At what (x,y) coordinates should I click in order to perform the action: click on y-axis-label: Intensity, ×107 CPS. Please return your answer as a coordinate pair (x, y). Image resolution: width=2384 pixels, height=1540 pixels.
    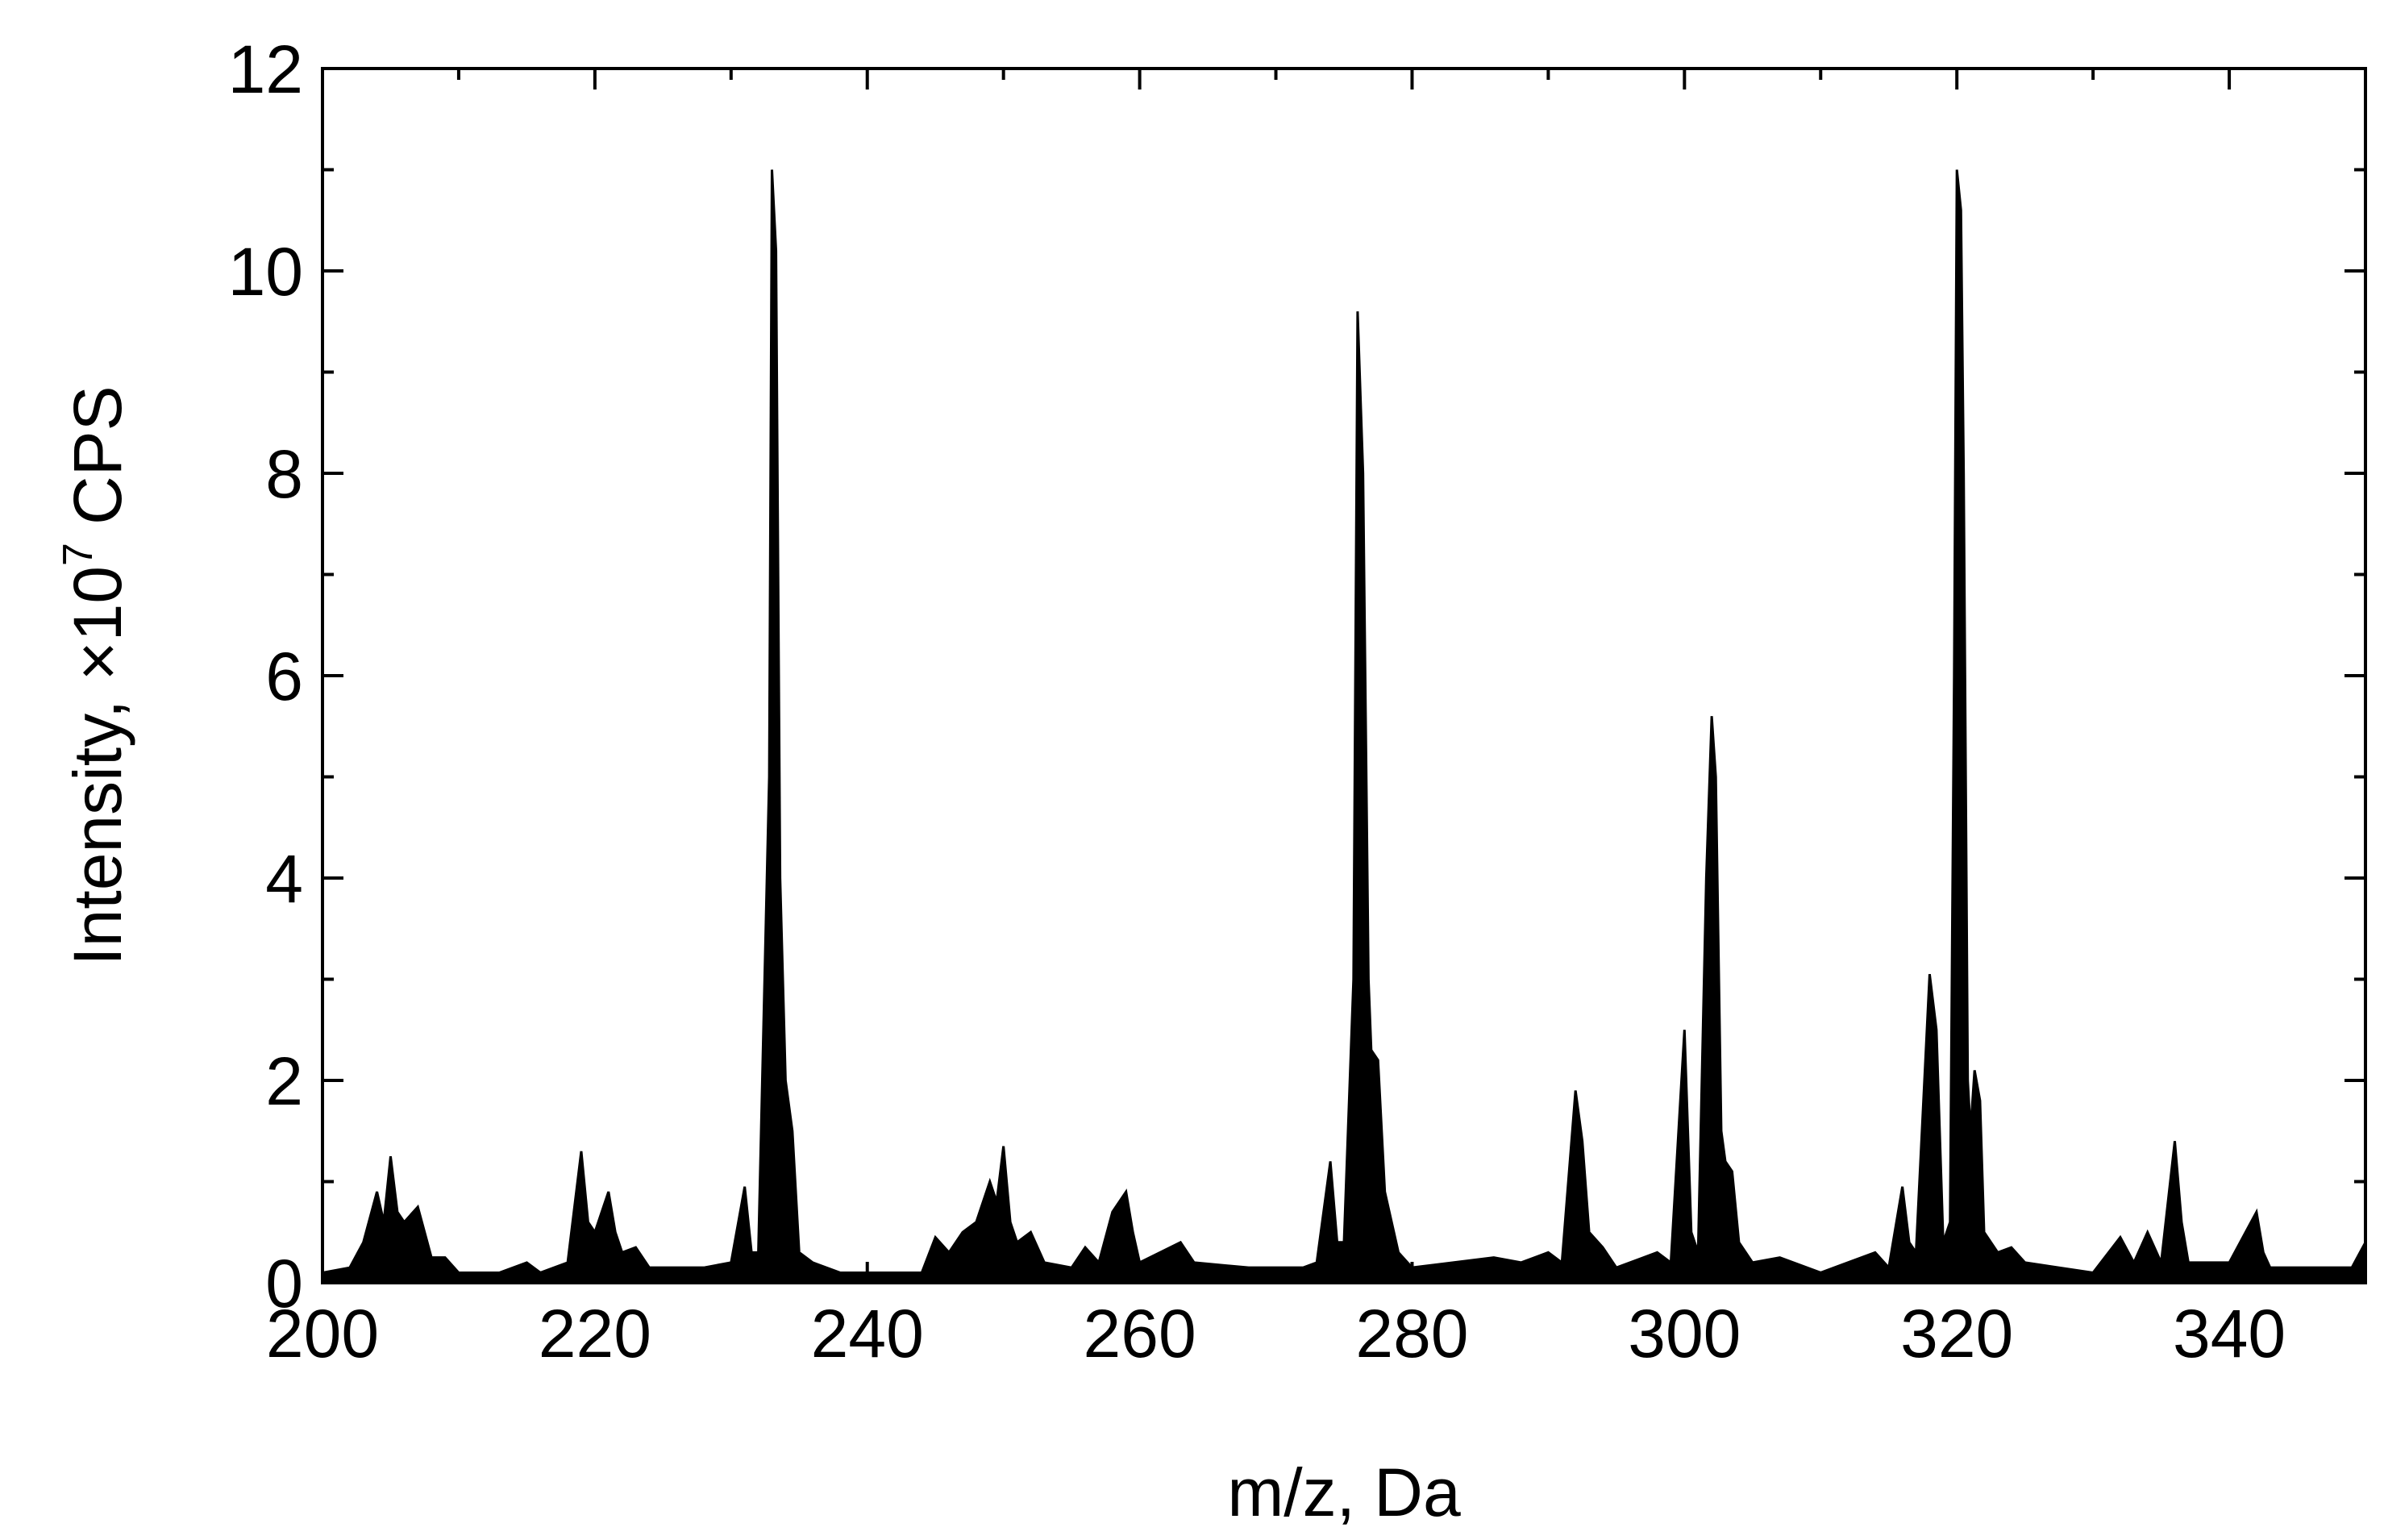
    Looking at the image, I should click on (95, 675).